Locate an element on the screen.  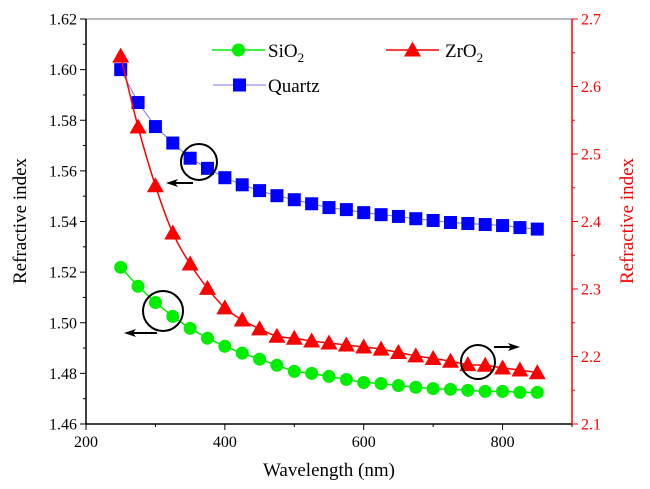
right-y-tick-label: 2.4 is located at coordinates (591, 222).